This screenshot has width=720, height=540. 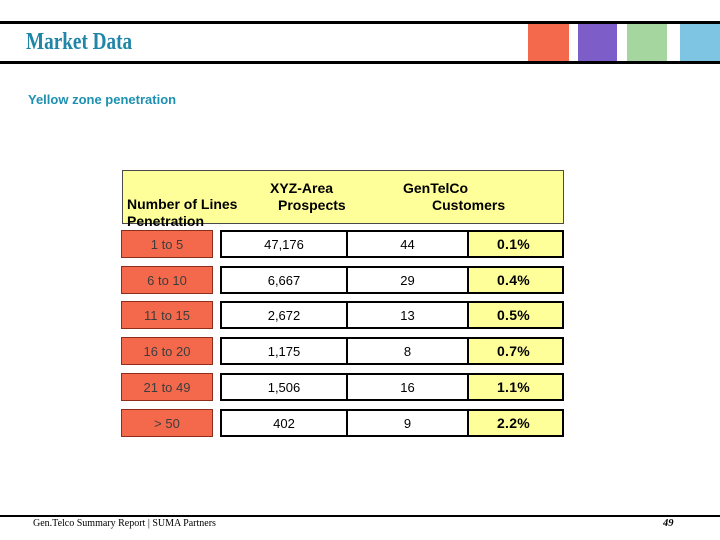 What do you see at coordinates (515, 244) in the screenshot?
I see `penetration-cell: 0.1%` at bounding box center [515, 244].